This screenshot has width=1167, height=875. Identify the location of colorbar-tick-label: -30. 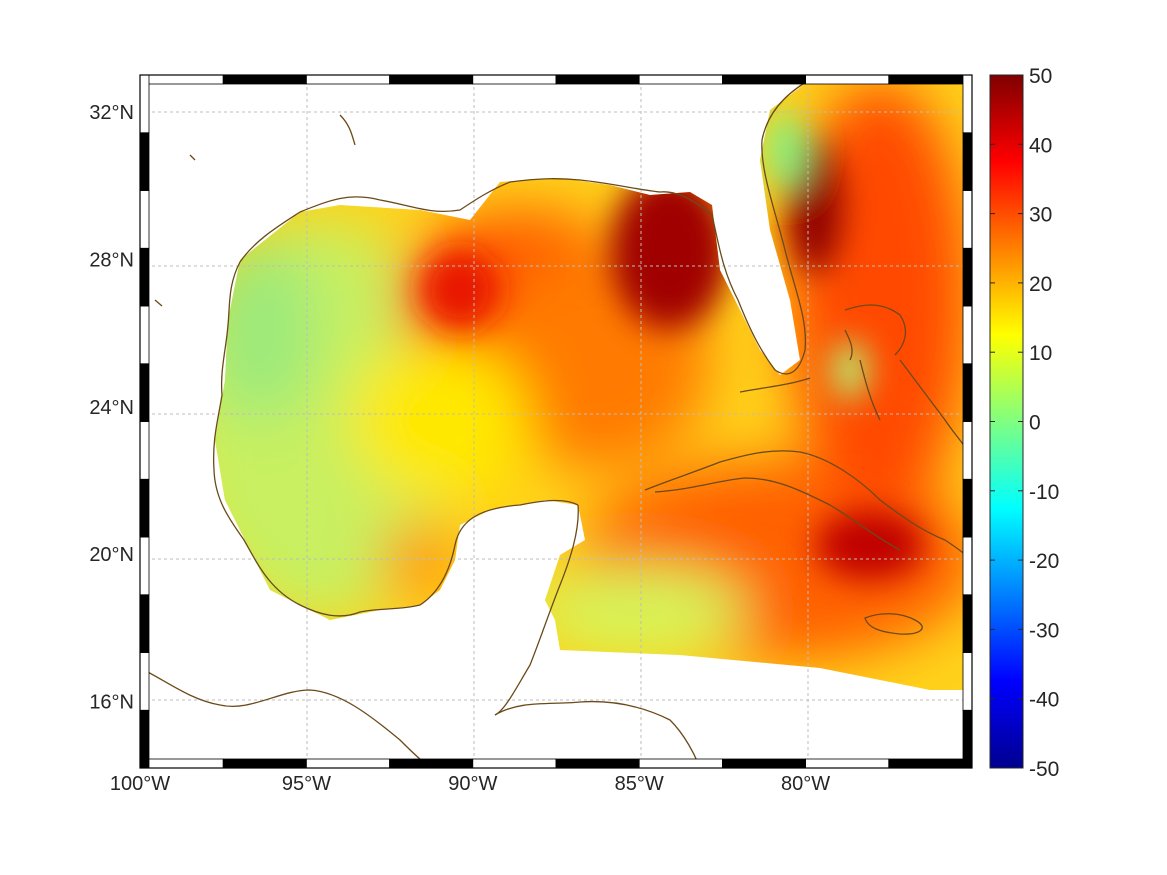
(1044, 630).